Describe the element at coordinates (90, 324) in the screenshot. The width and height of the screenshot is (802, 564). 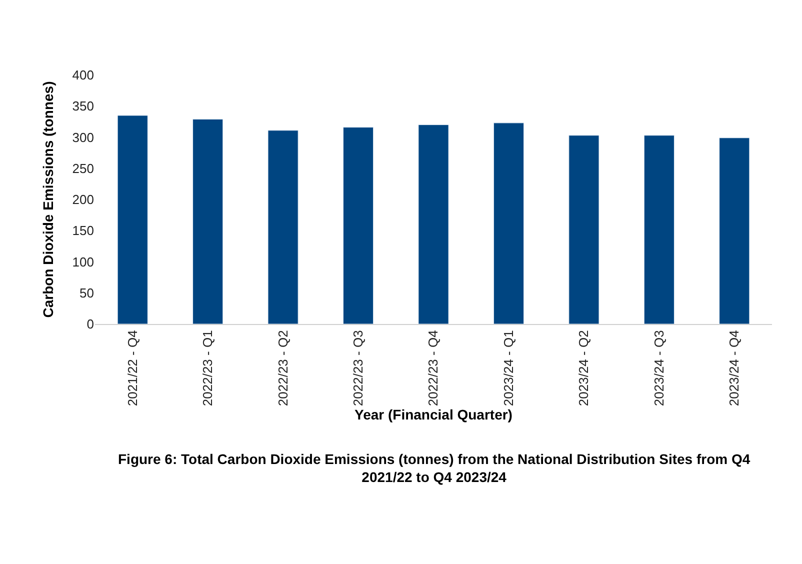
I see `y-tick-label: 0` at that location.